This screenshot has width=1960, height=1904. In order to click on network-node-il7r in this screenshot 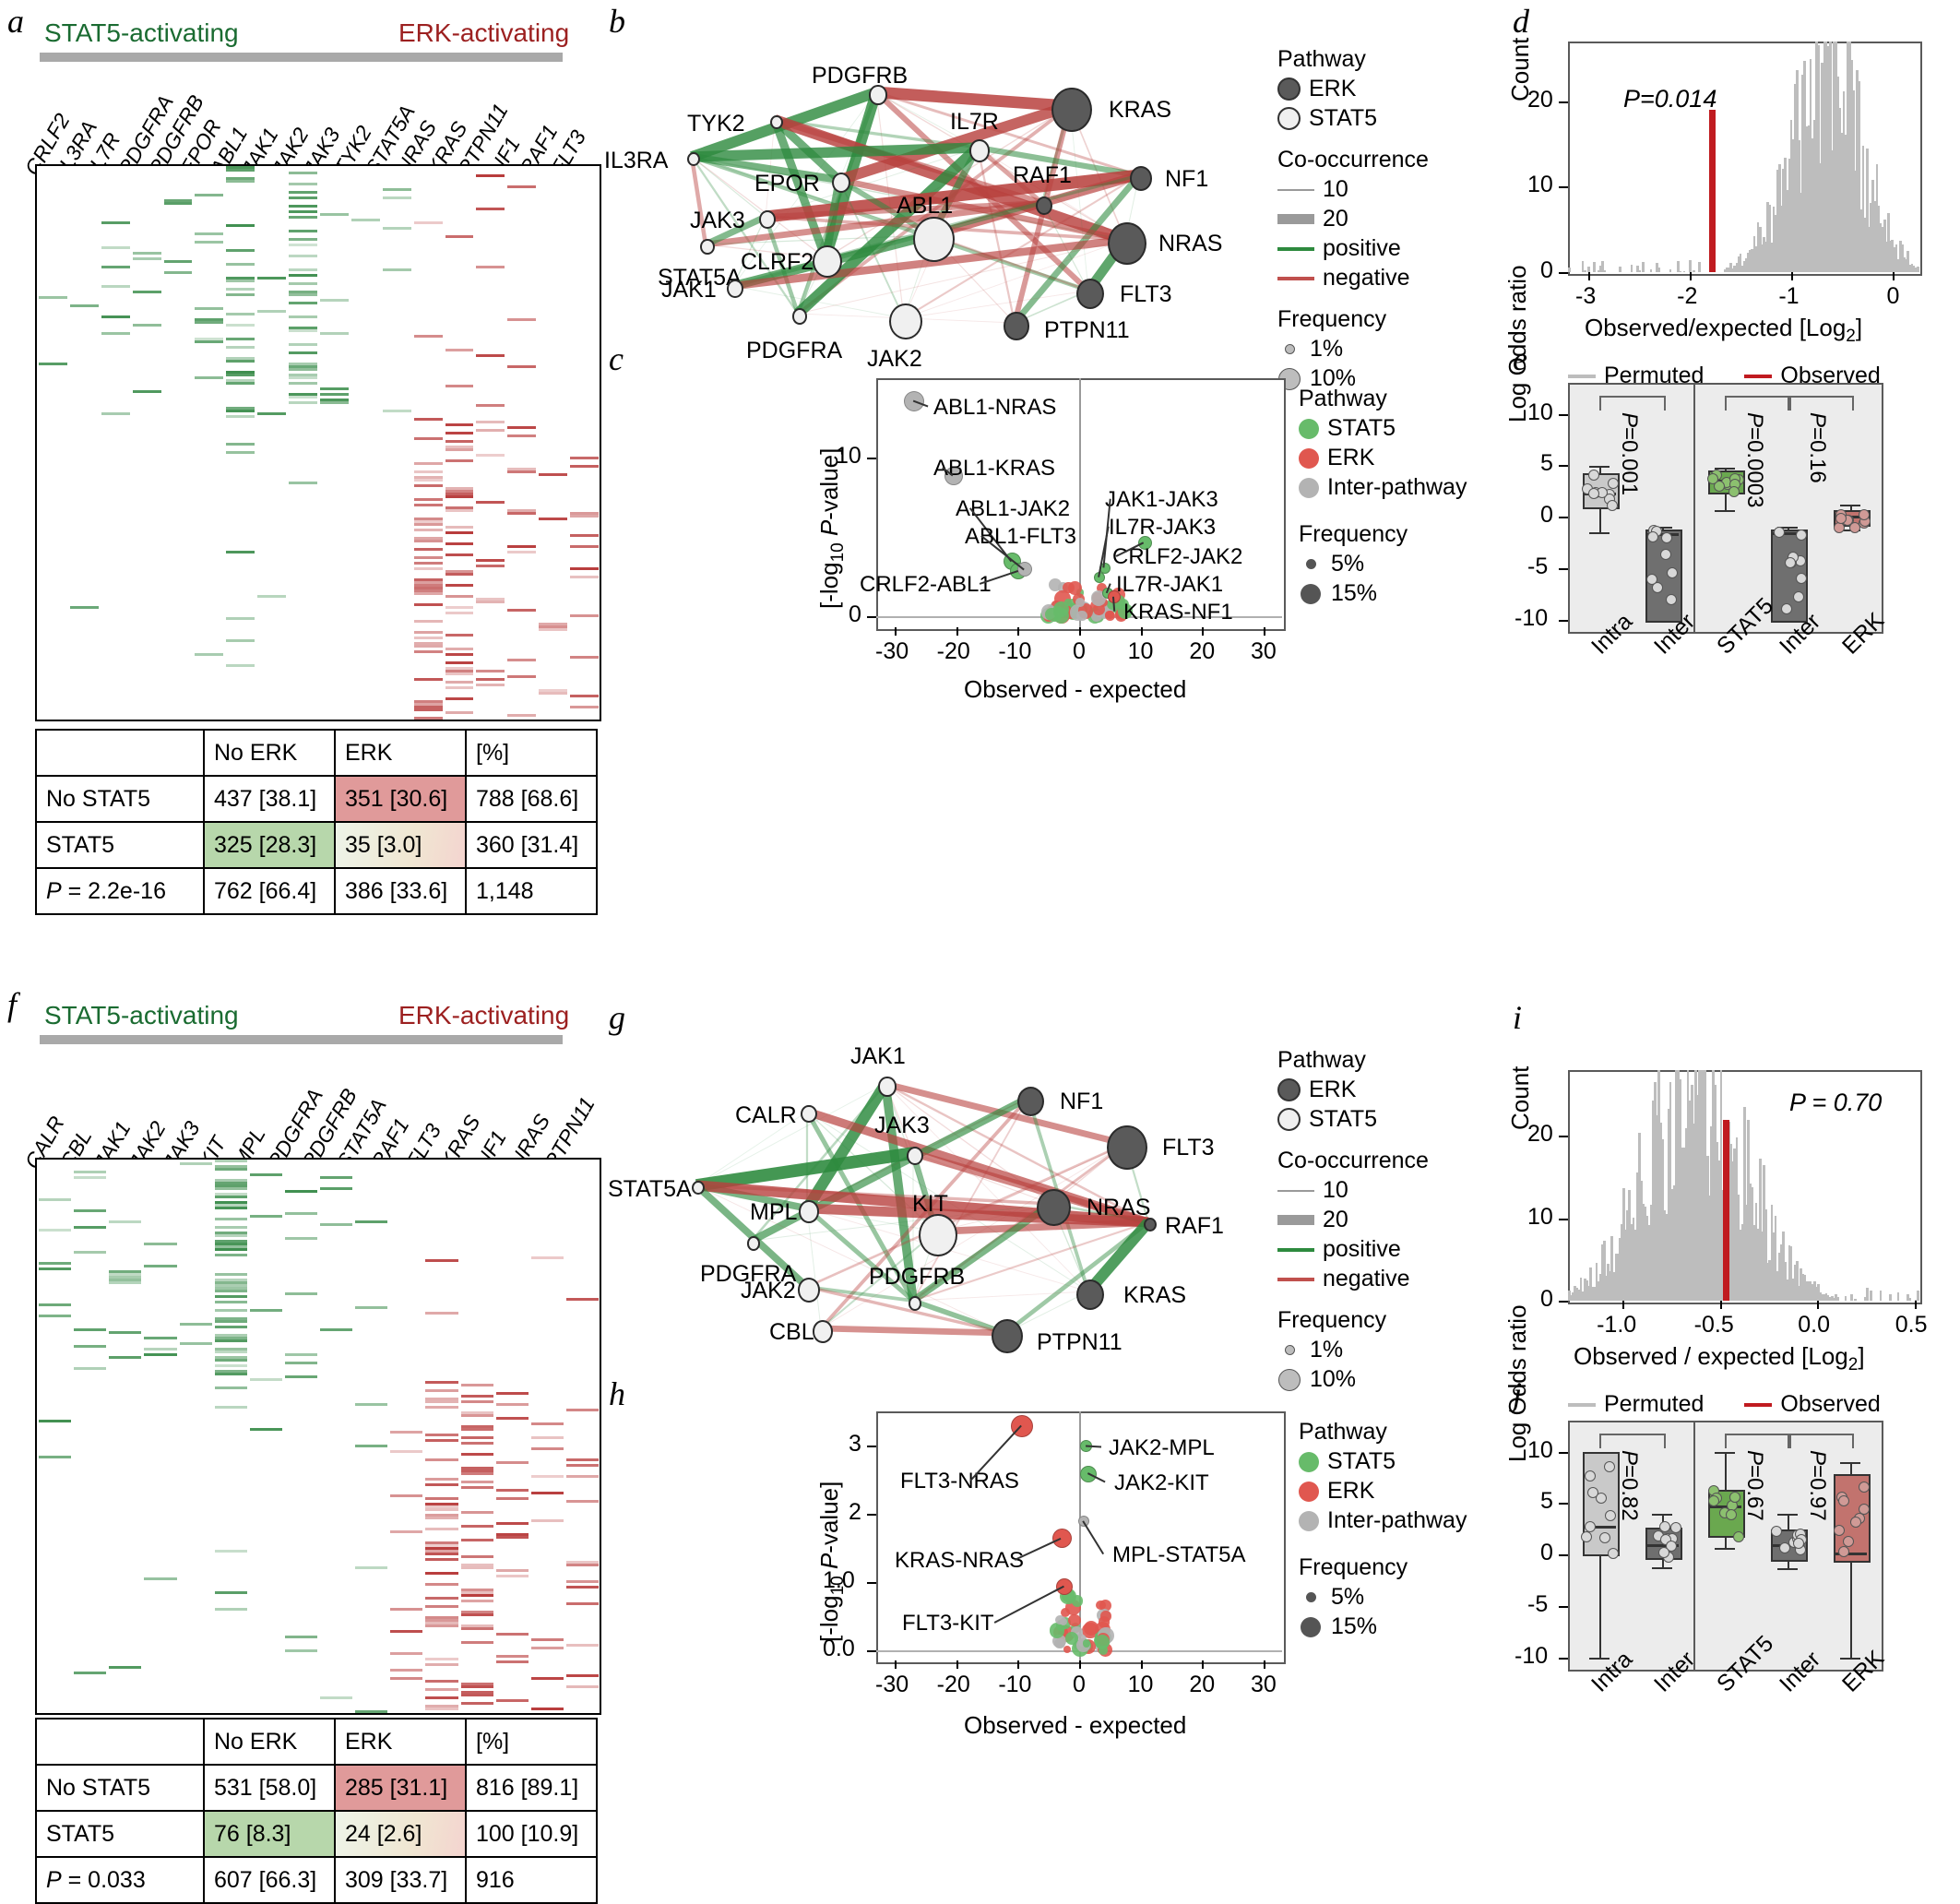, I will do `click(979, 150)`.